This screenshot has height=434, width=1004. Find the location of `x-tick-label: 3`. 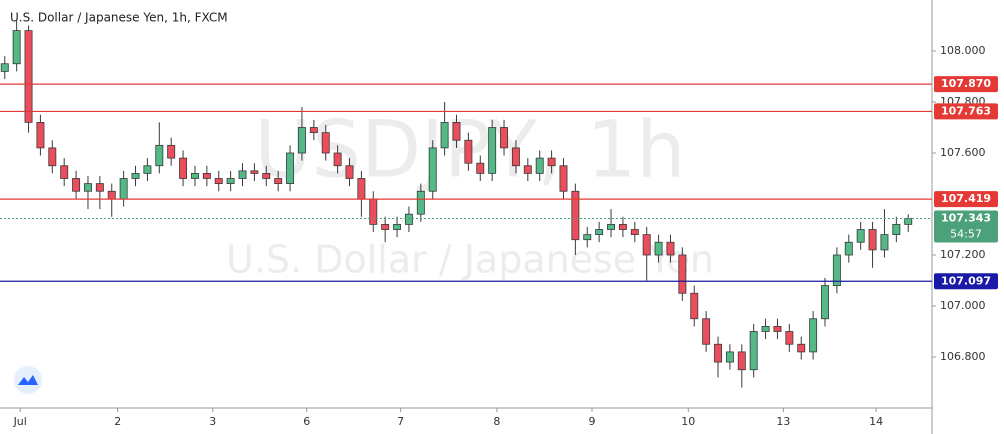

x-tick-label: 3 is located at coordinates (212, 421).